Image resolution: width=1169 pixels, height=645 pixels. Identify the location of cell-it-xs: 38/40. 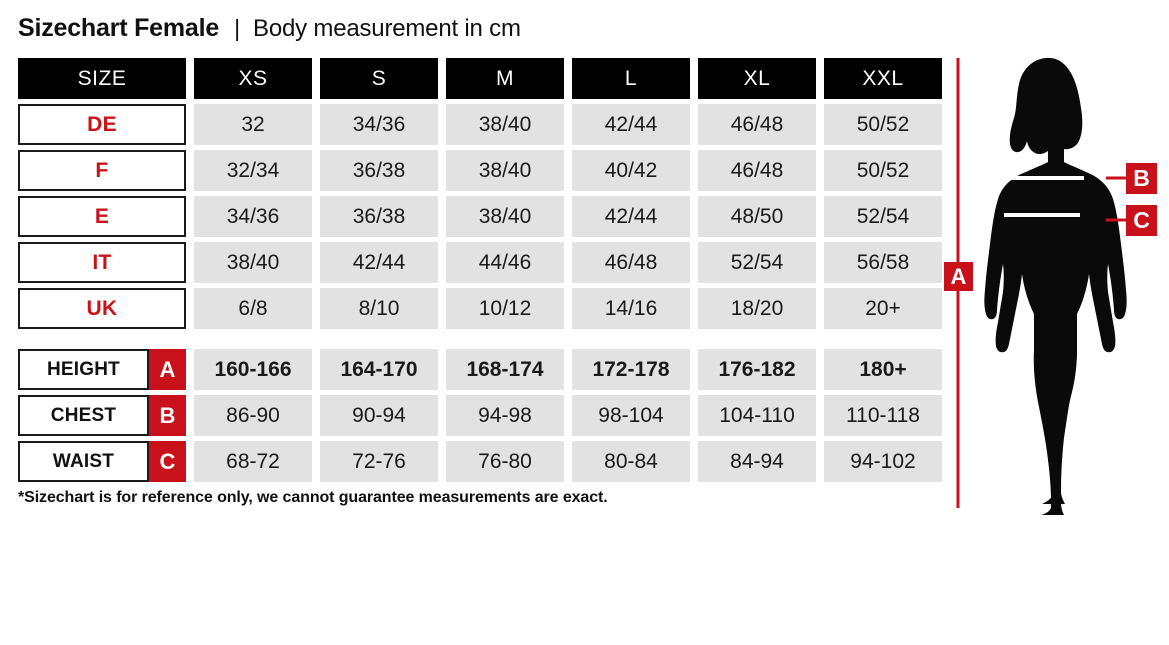
(253, 262).